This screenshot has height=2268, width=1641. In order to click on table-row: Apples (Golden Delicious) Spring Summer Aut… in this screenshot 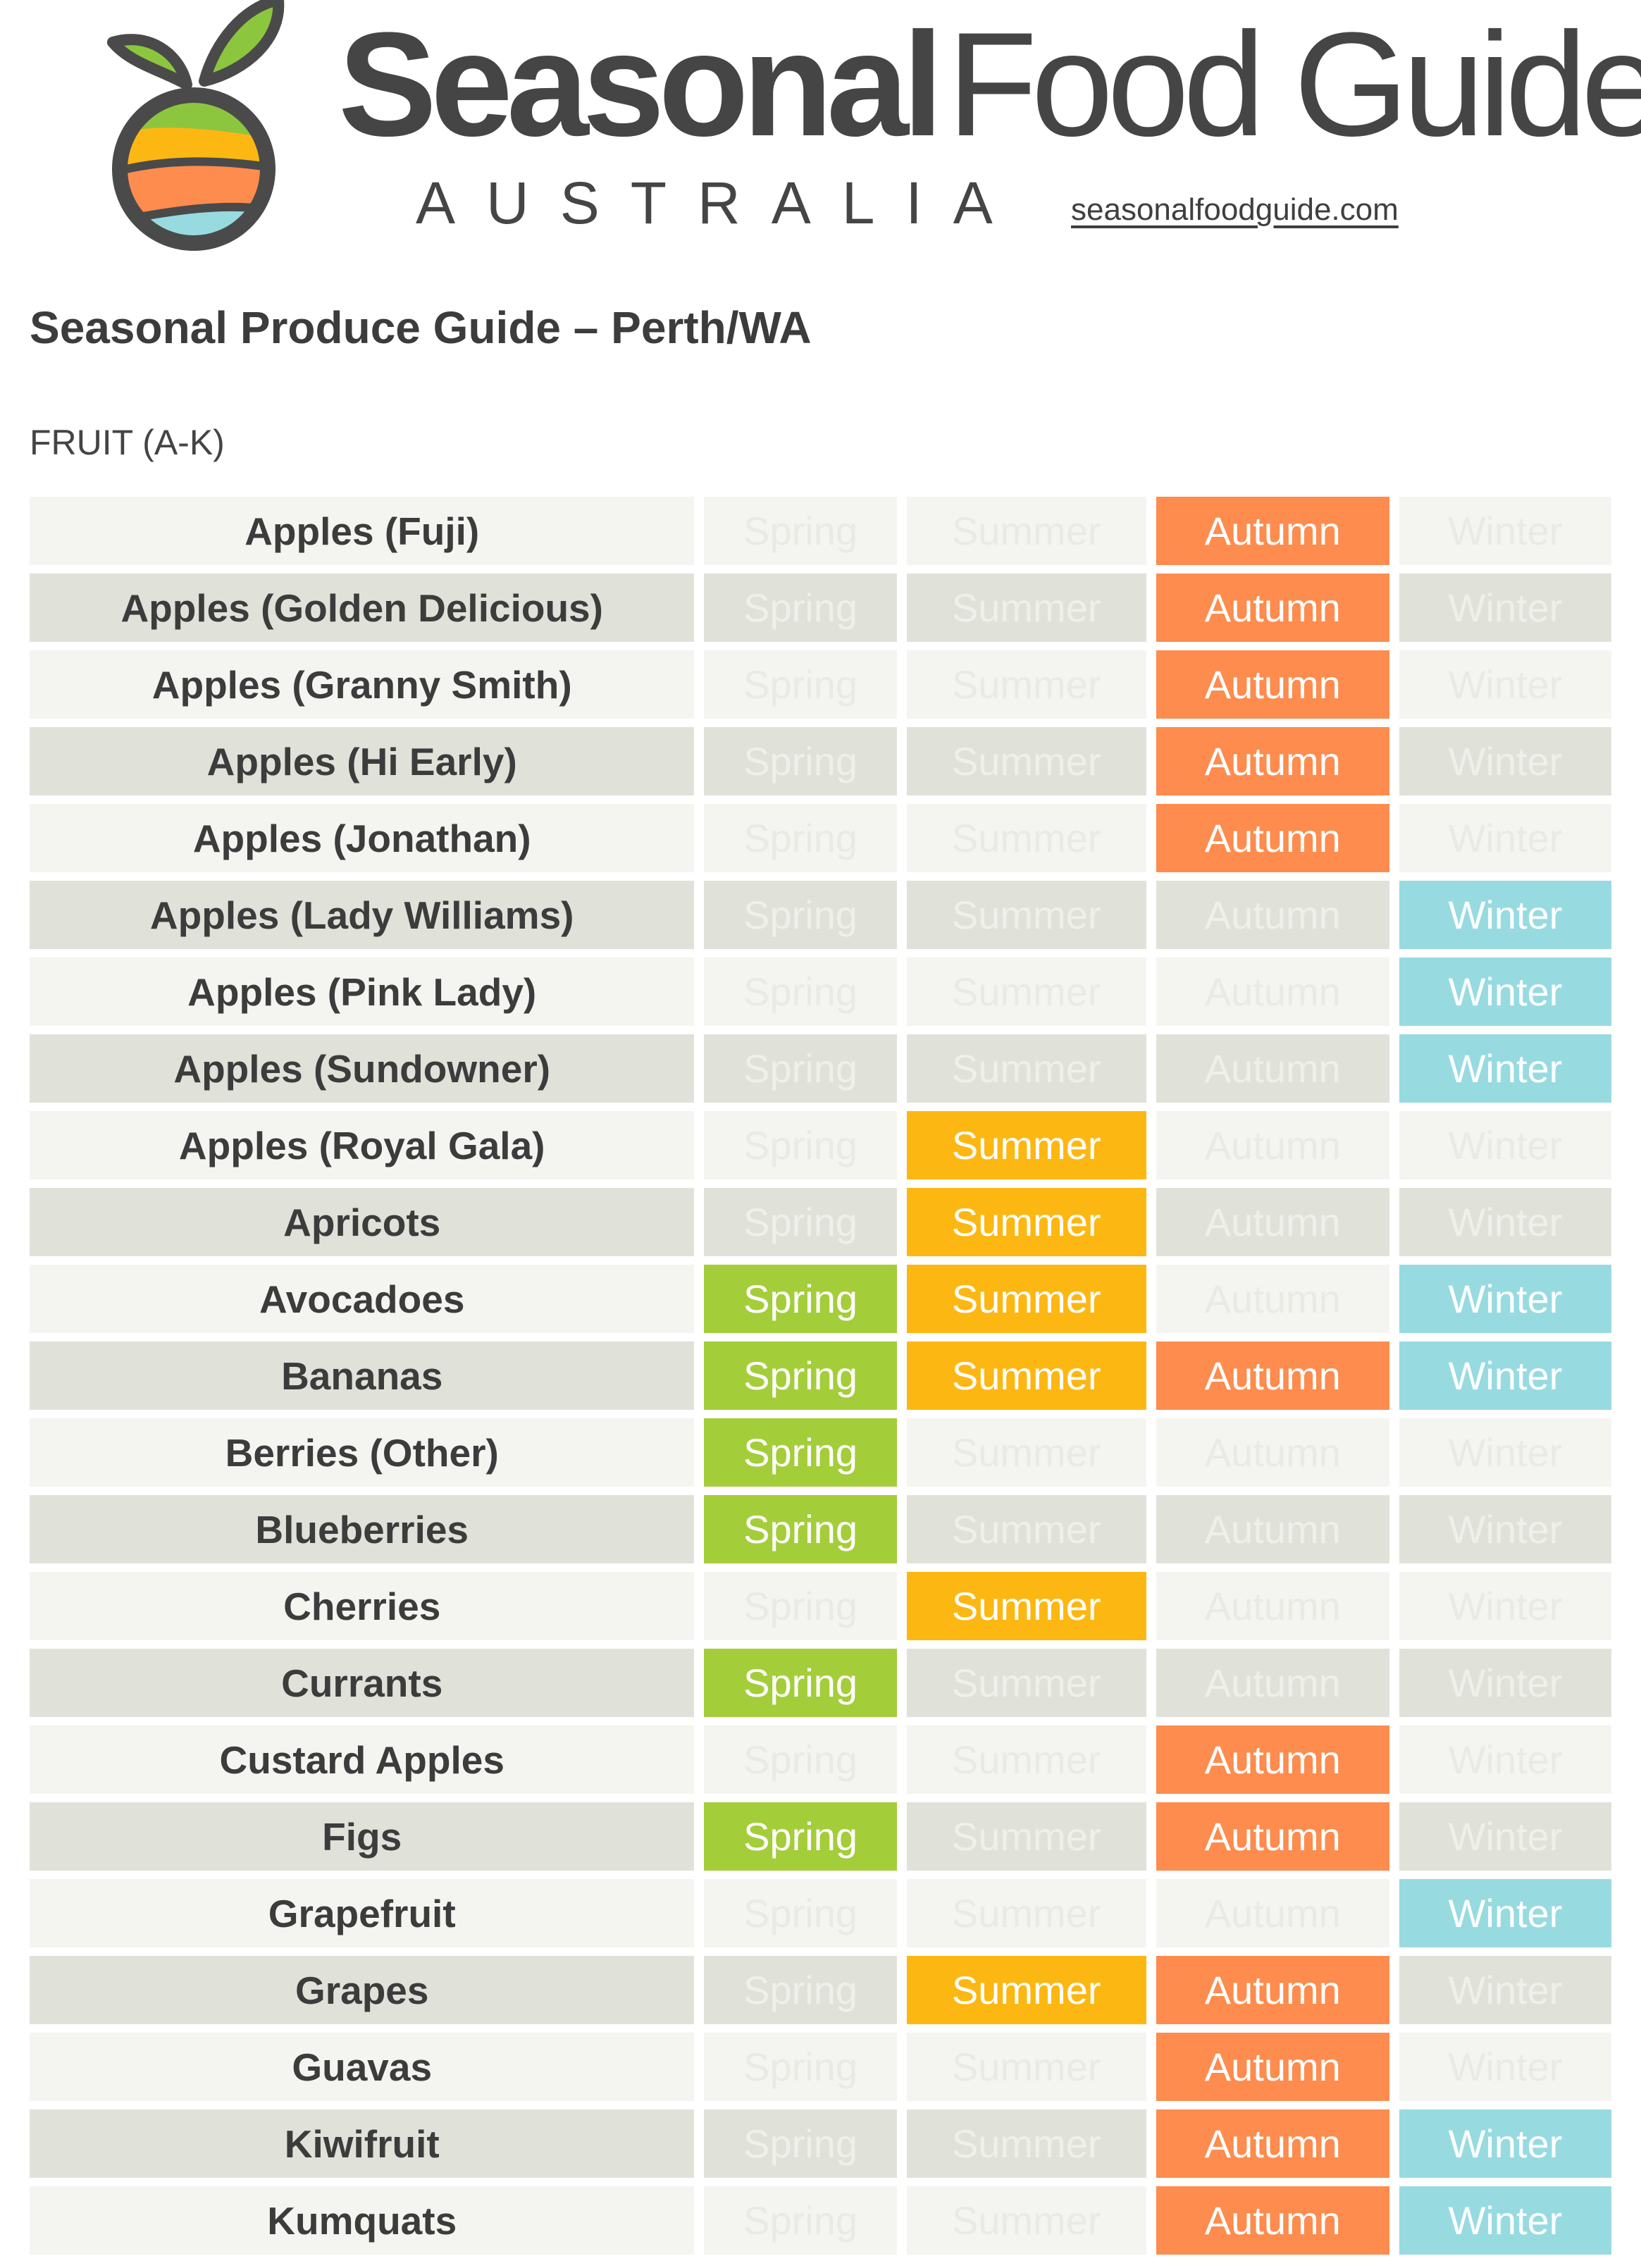, I will do `click(820, 608)`.